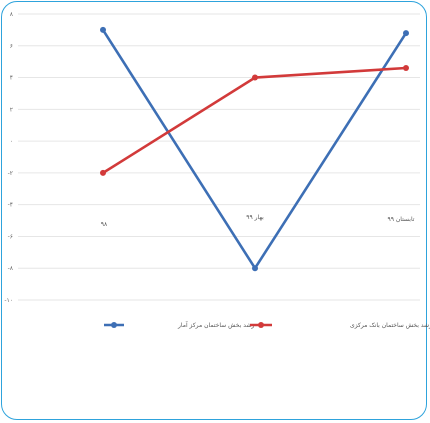 This screenshot has height=423, width=430. What do you see at coordinates (8, 300) in the screenshot?
I see `y-tick-label: -۱۰` at bounding box center [8, 300].